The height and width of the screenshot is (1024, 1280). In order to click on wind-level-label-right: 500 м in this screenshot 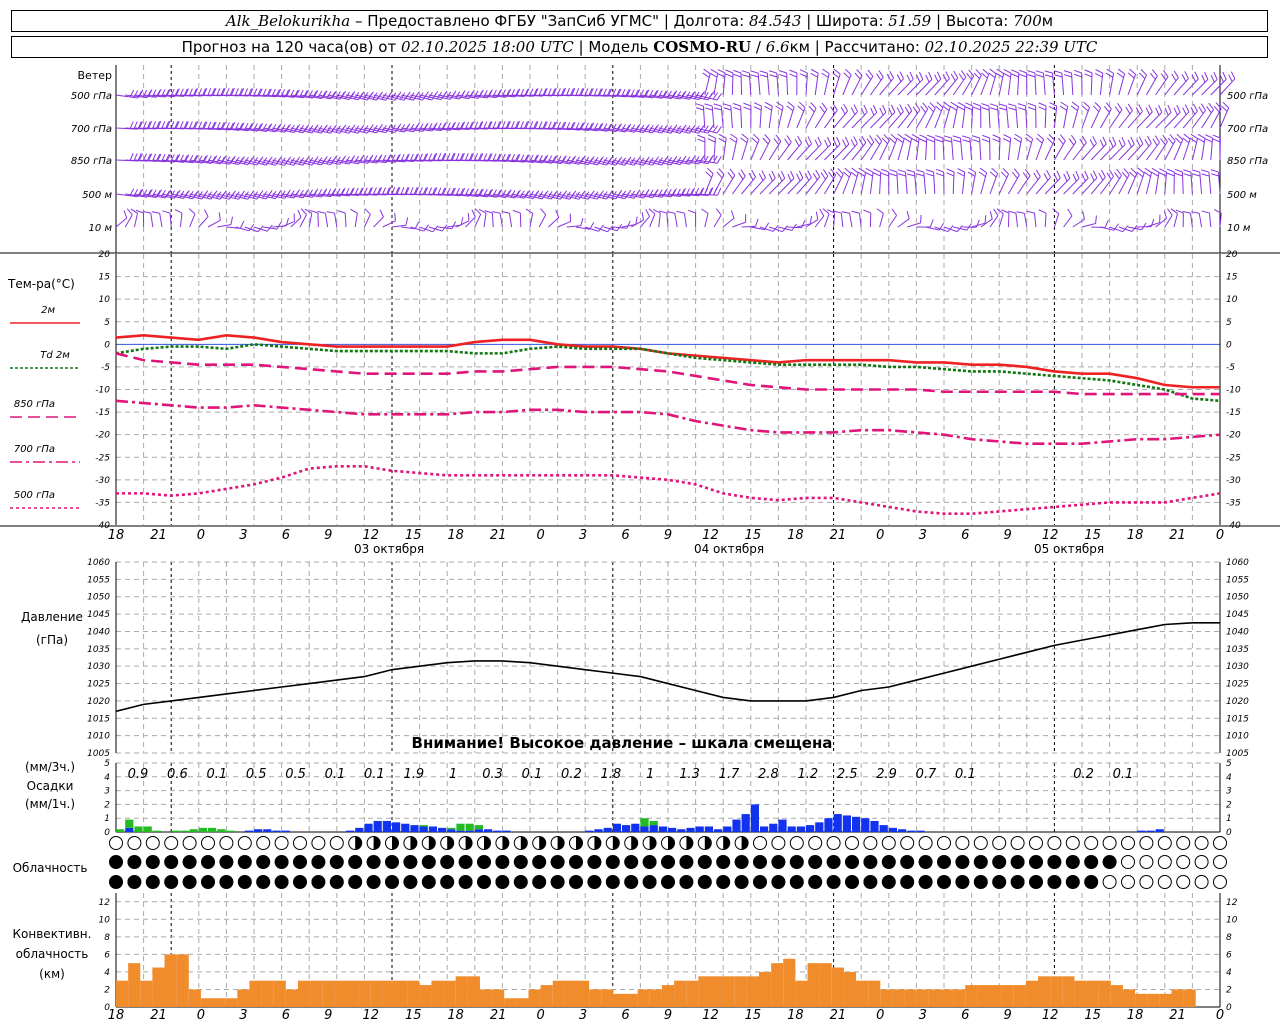, I will do `click(1242, 195)`.